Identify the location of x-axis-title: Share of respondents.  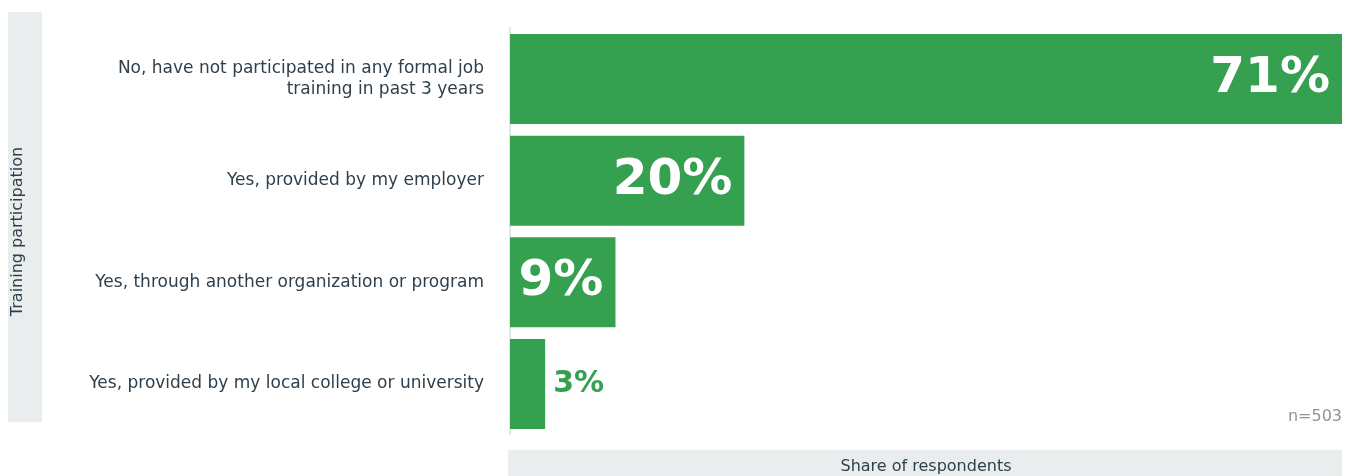
(926, 465).